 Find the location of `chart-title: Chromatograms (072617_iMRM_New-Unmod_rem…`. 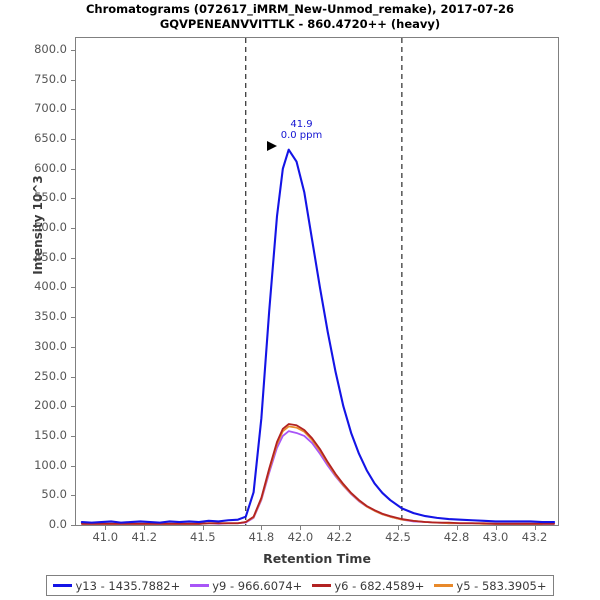

chart-title: Chromatograms (072617_iMRM_New-Unmod_rem… is located at coordinates (300, 17).